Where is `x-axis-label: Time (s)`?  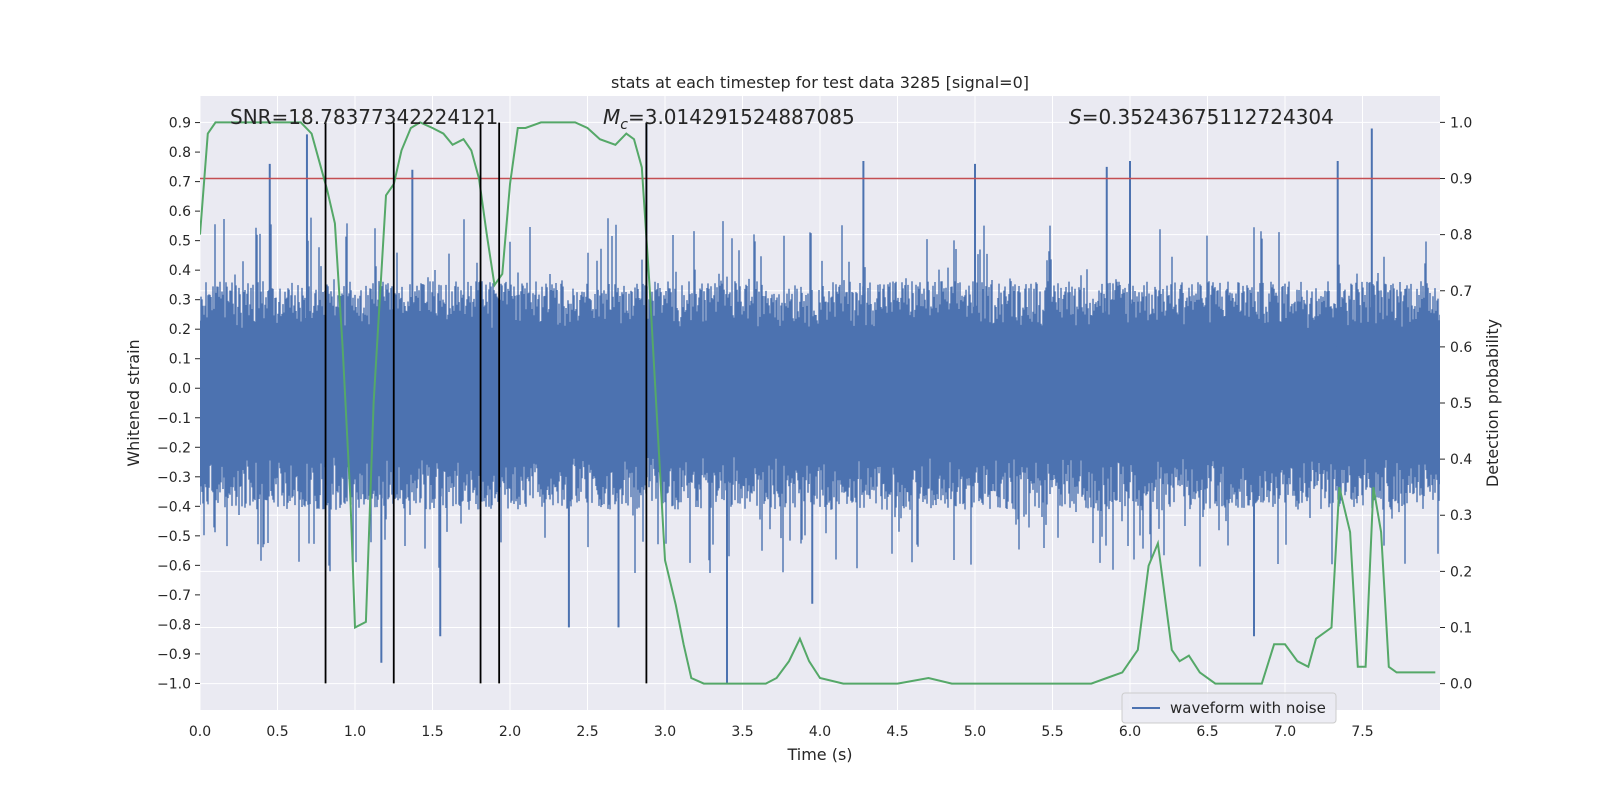 x-axis-label: Time (s) is located at coordinates (819, 754).